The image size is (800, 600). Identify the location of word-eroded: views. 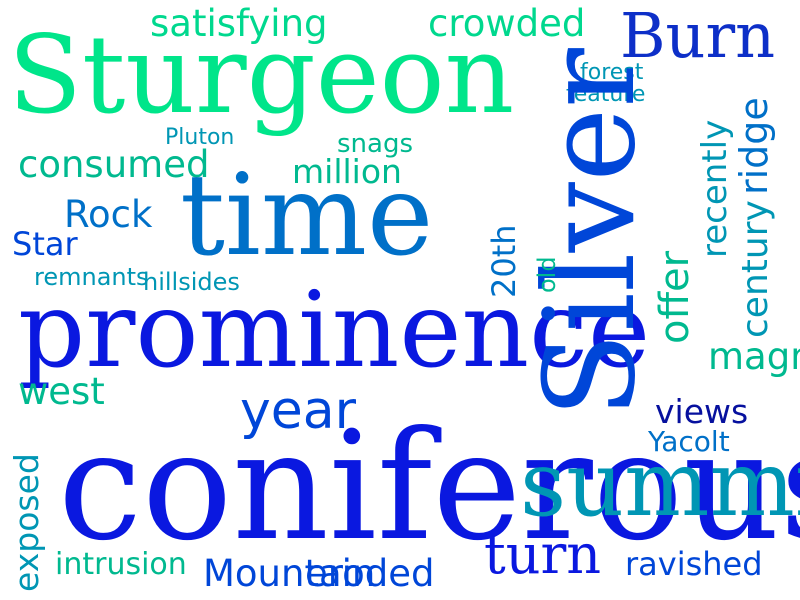
(702, 411).